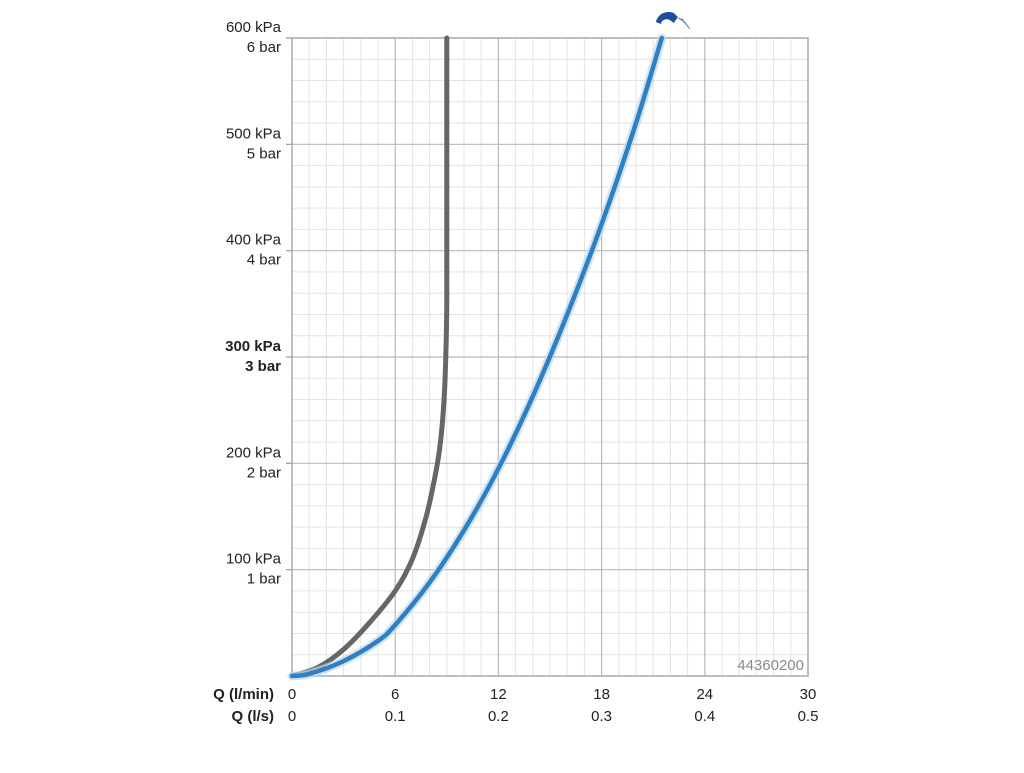 This screenshot has height=773, width=1024. Describe the element at coordinates (395, 694) in the screenshot. I see `x-tick-label: 6` at that location.